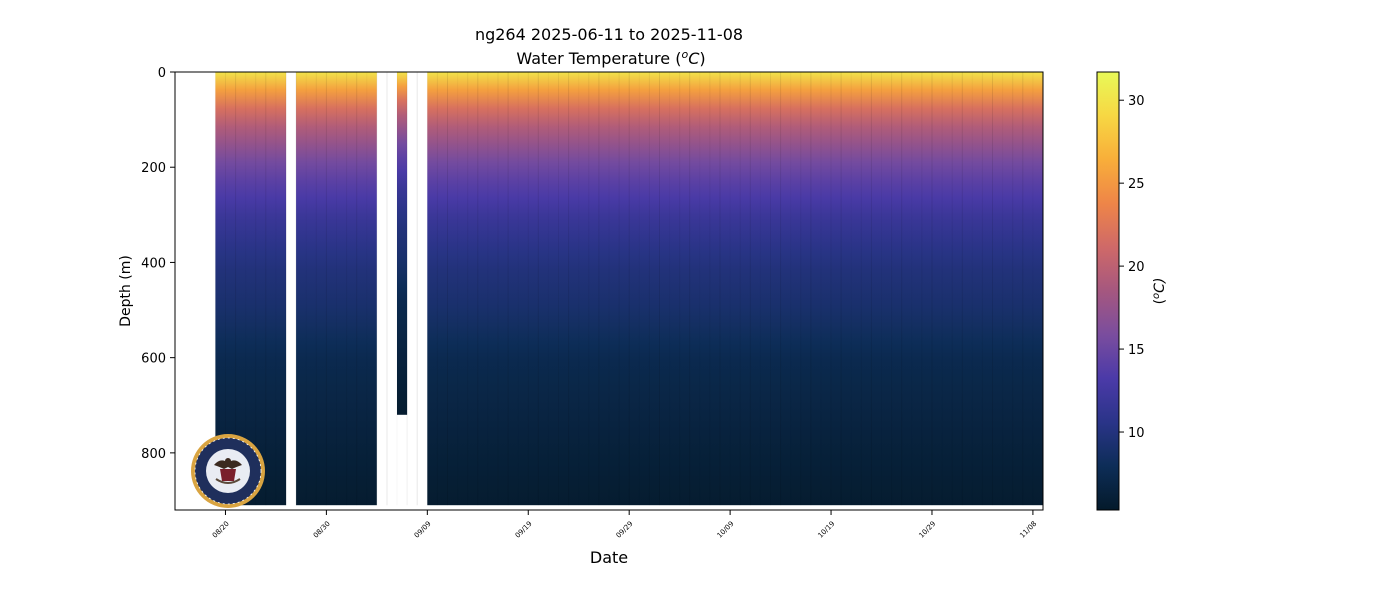  What do you see at coordinates (126, 291) in the screenshot?
I see `y-axis-label: Depth (m)` at bounding box center [126, 291].